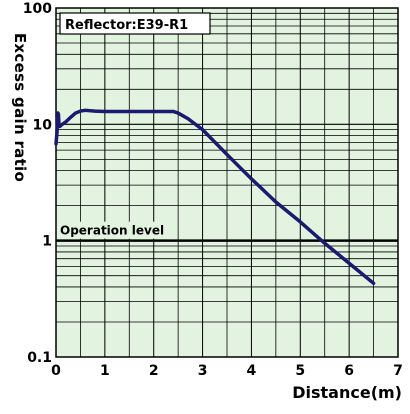 This screenshot has width=410, height=414. What do you see at coordinates (398, 371) in the screenshot?
I see `x-tick-label: 7` at bounding box center [398, 371].